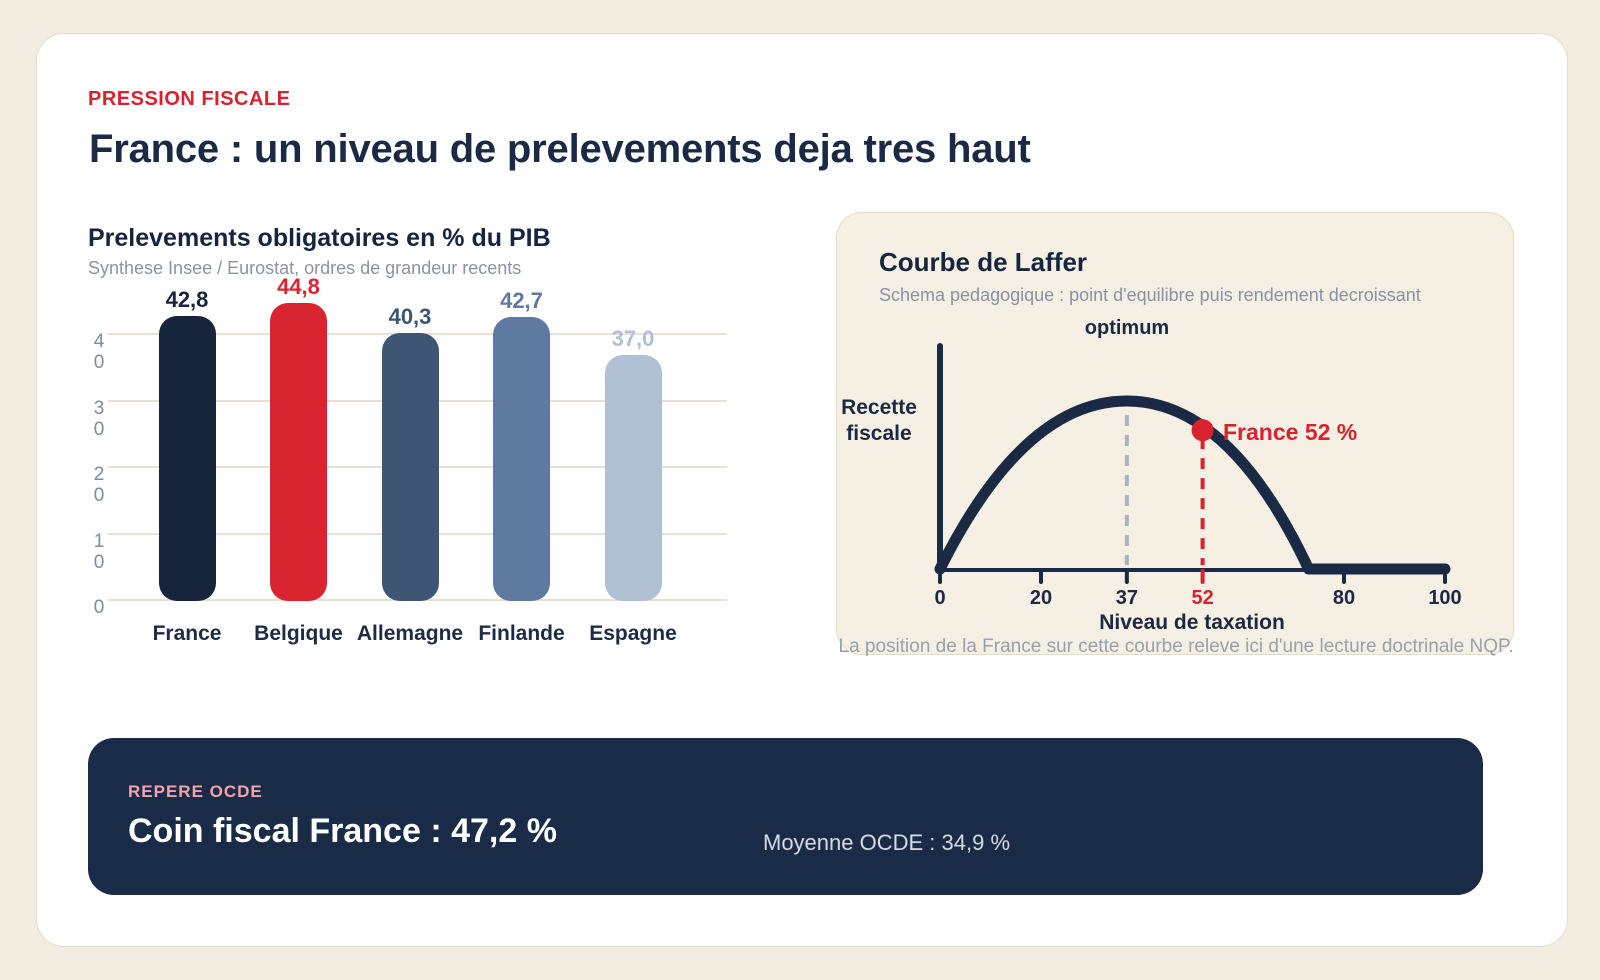 This screenshot has height=980, width=1600. What do you see at coordinates (633, 633) in the screenshot?
I see `bar-category-label: Espagne` at bounding box center [633, 633].